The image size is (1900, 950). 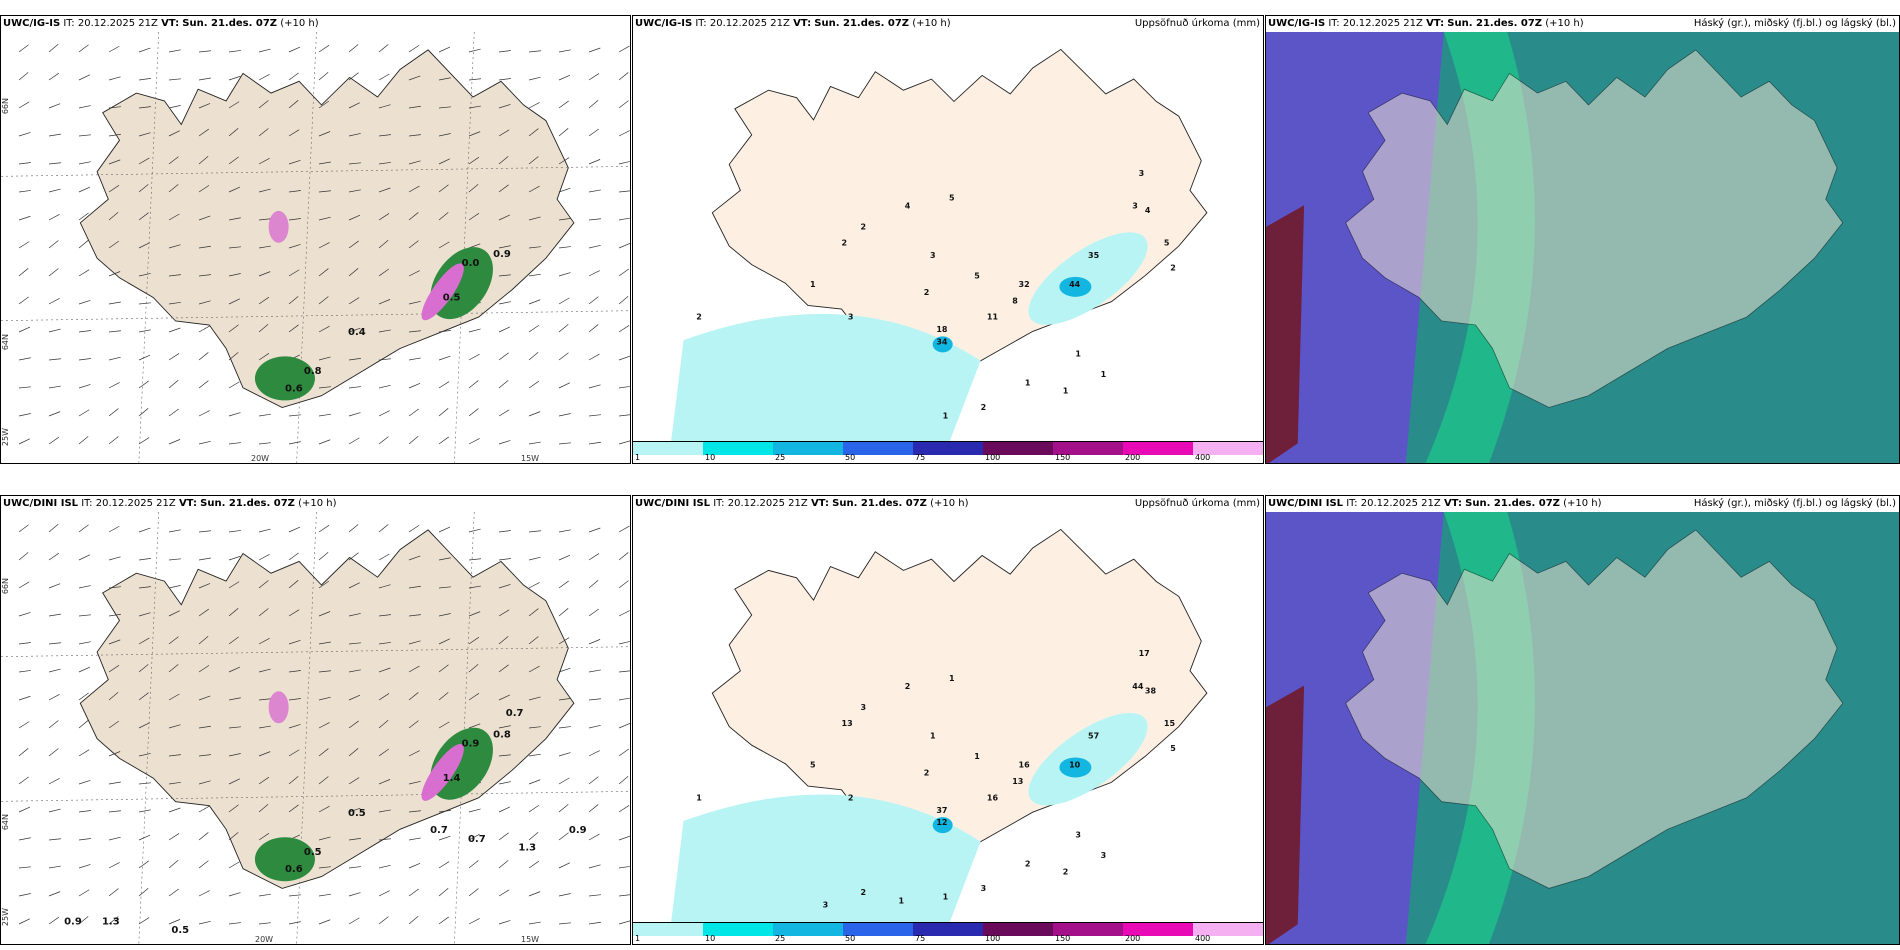 What do you see at coordinates (1512, 503) in the screenshot?
I see `valid-time: Sun. 21.des. 07Z` at bounding box center [1512, 503].